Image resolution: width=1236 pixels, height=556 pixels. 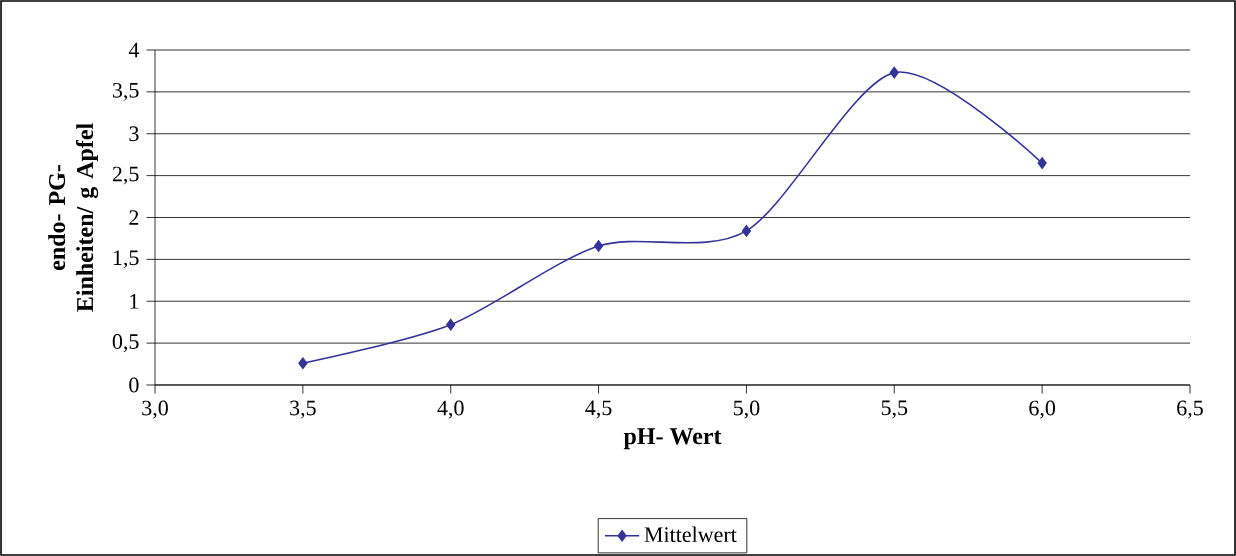 I want to click on x-axis-title: pH- Wert, so click(x=672, y=439).